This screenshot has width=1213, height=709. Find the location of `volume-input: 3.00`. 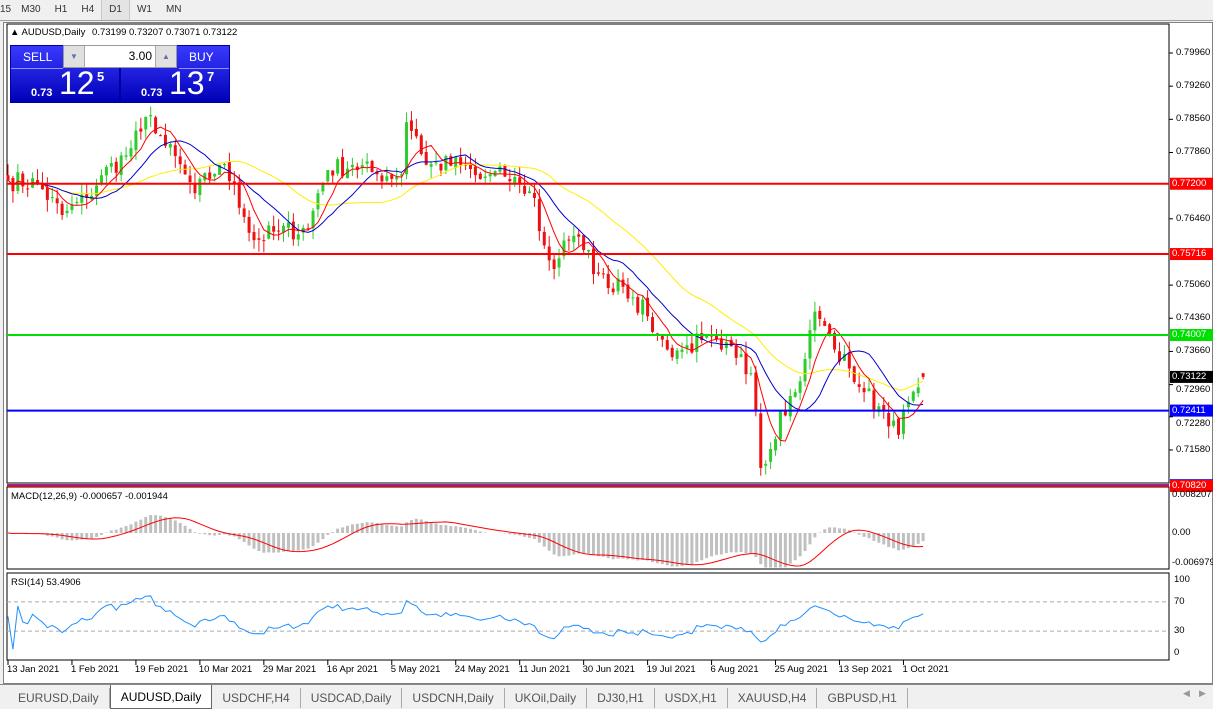

volume-input: 3.00 is located at coordinates (119, 56).